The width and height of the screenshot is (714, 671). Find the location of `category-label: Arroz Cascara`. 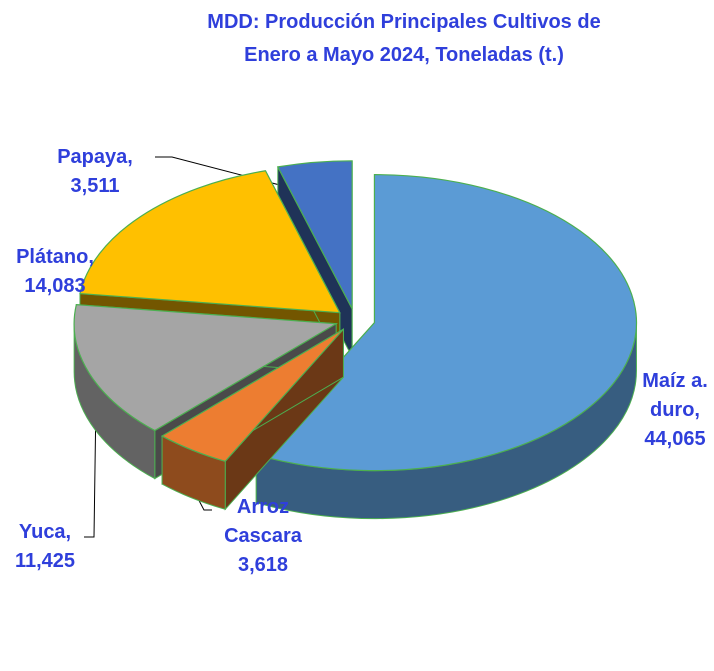

category-label: Arroz Cascara is located at coordinates (263, 521).